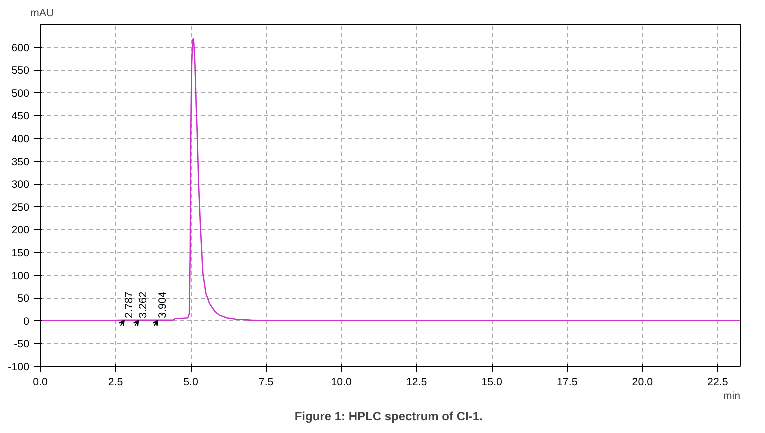  What do you see at coordinates (19, 368) in the screenshot?
I see `y-tick-label: -100` at bounding box center [19, 368].